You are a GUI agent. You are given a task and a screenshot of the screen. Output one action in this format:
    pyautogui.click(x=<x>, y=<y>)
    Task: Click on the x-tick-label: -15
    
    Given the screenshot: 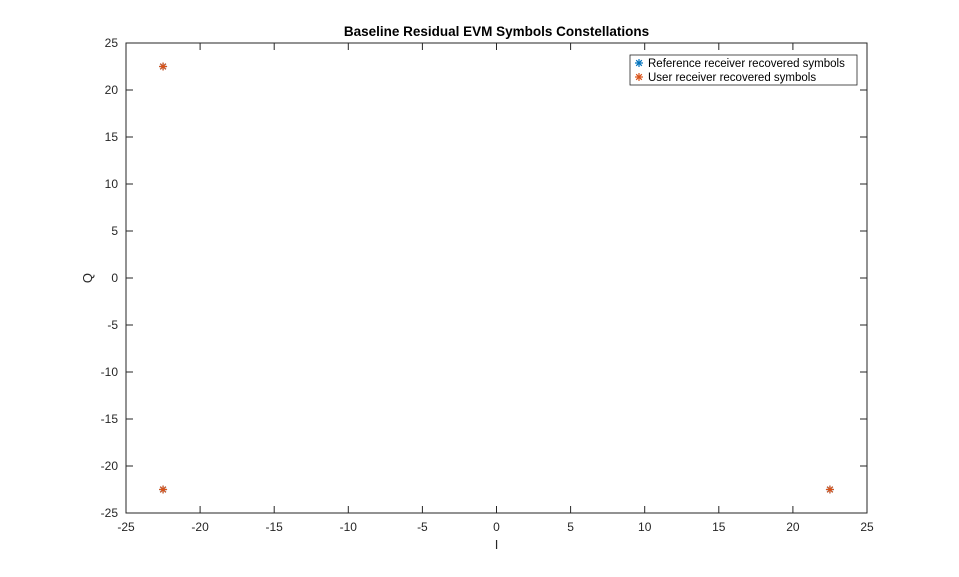 What is the action you would take?
    pyautogui.click(x=275, y=527)
    